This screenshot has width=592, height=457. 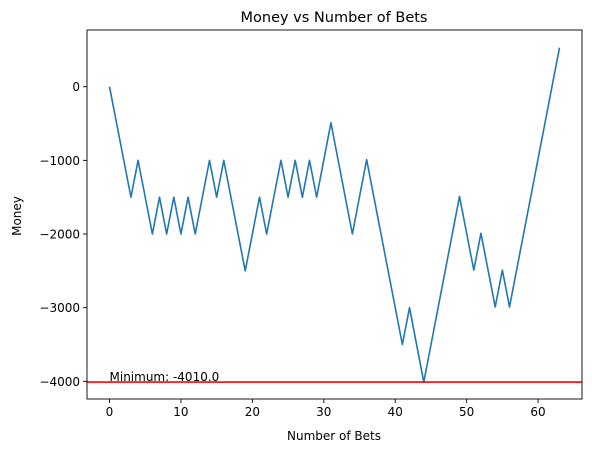 What do you see at coordinates (252, 412) in the screenshot?
I see `x-tick-label: 20` at bounding box center [252, 412].